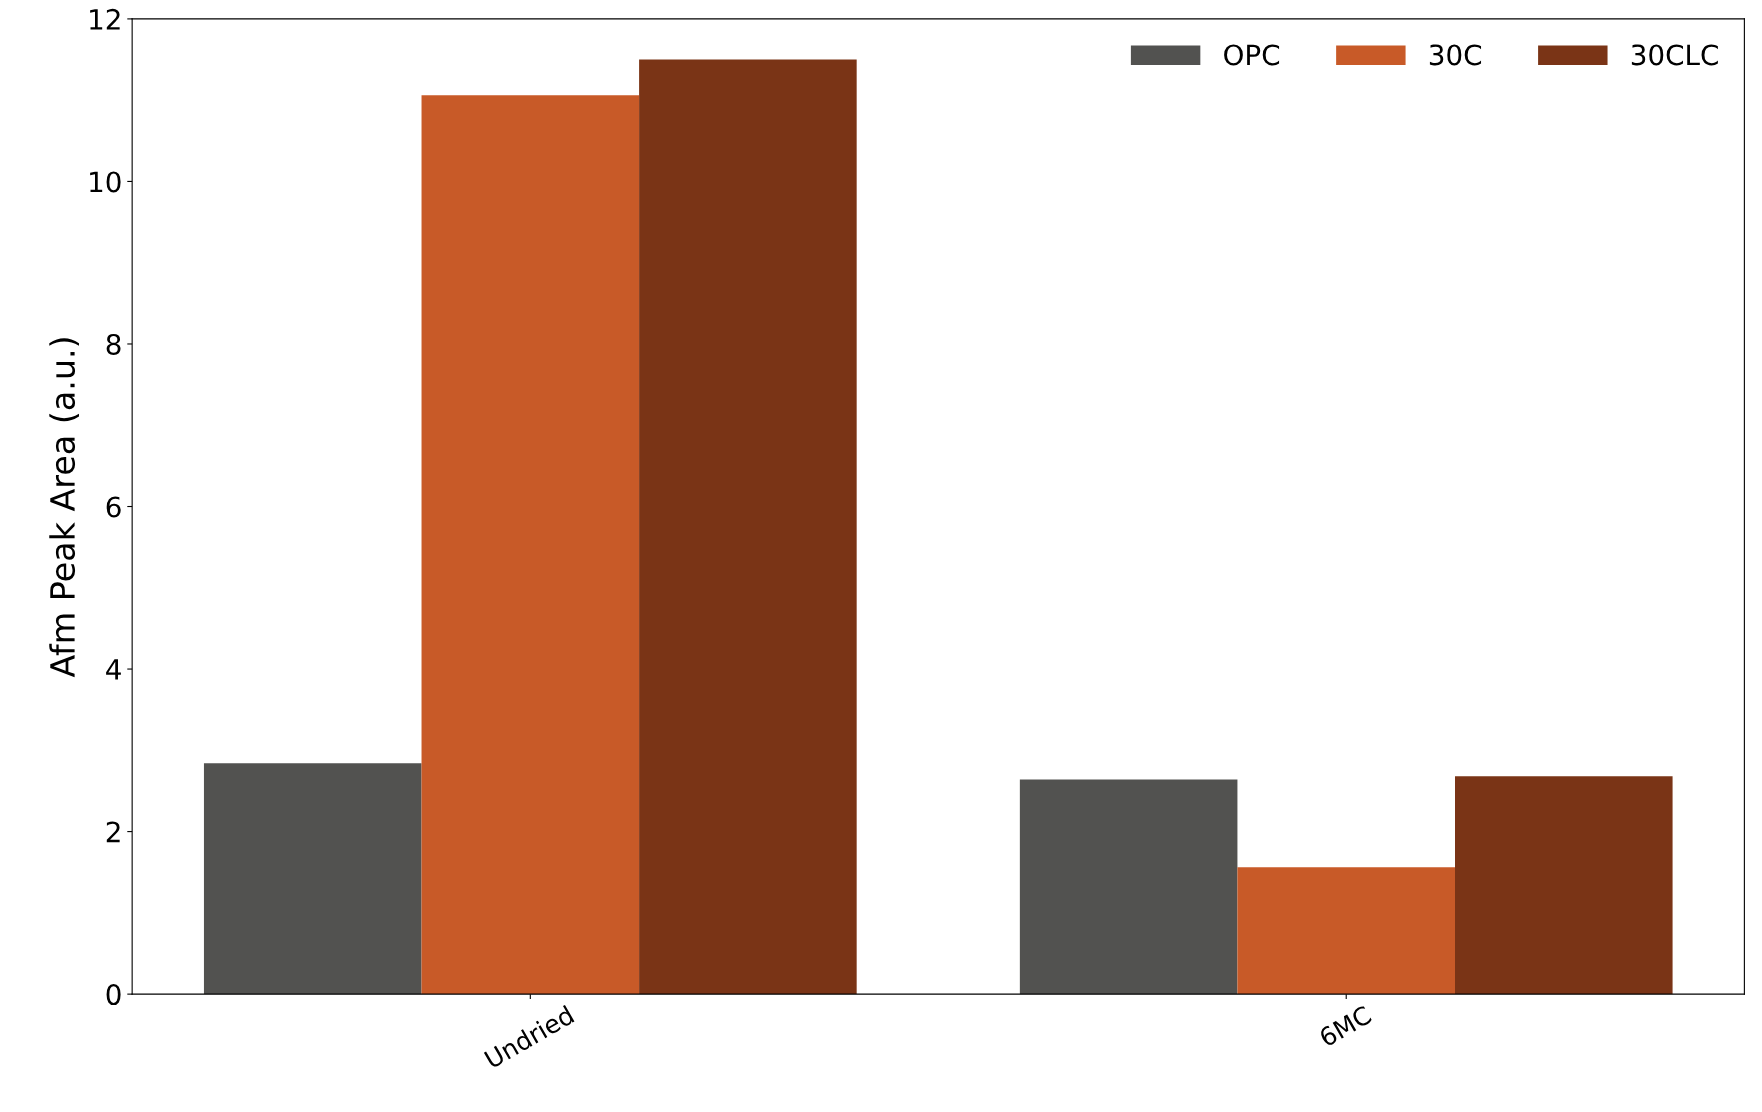 This screenshot has height=1112, width=1762. Describe the element at coordinates (1345, 1026) in the screenshot. I see `x-tick-label: 6MC` at that location.